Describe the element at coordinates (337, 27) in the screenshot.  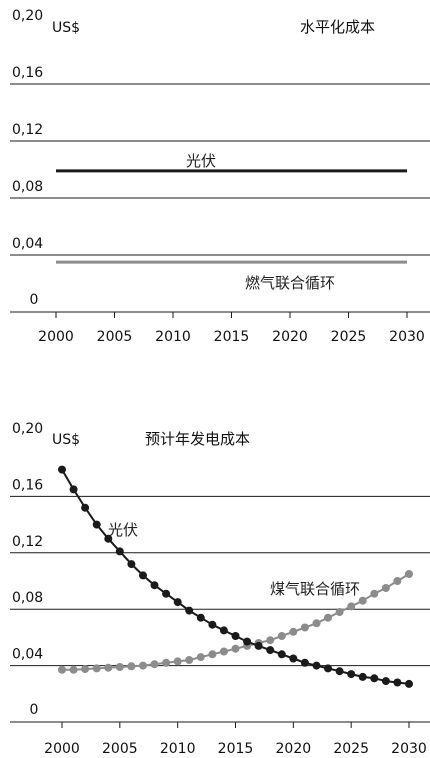
I see `chart-title: 水平化成本` at that location.